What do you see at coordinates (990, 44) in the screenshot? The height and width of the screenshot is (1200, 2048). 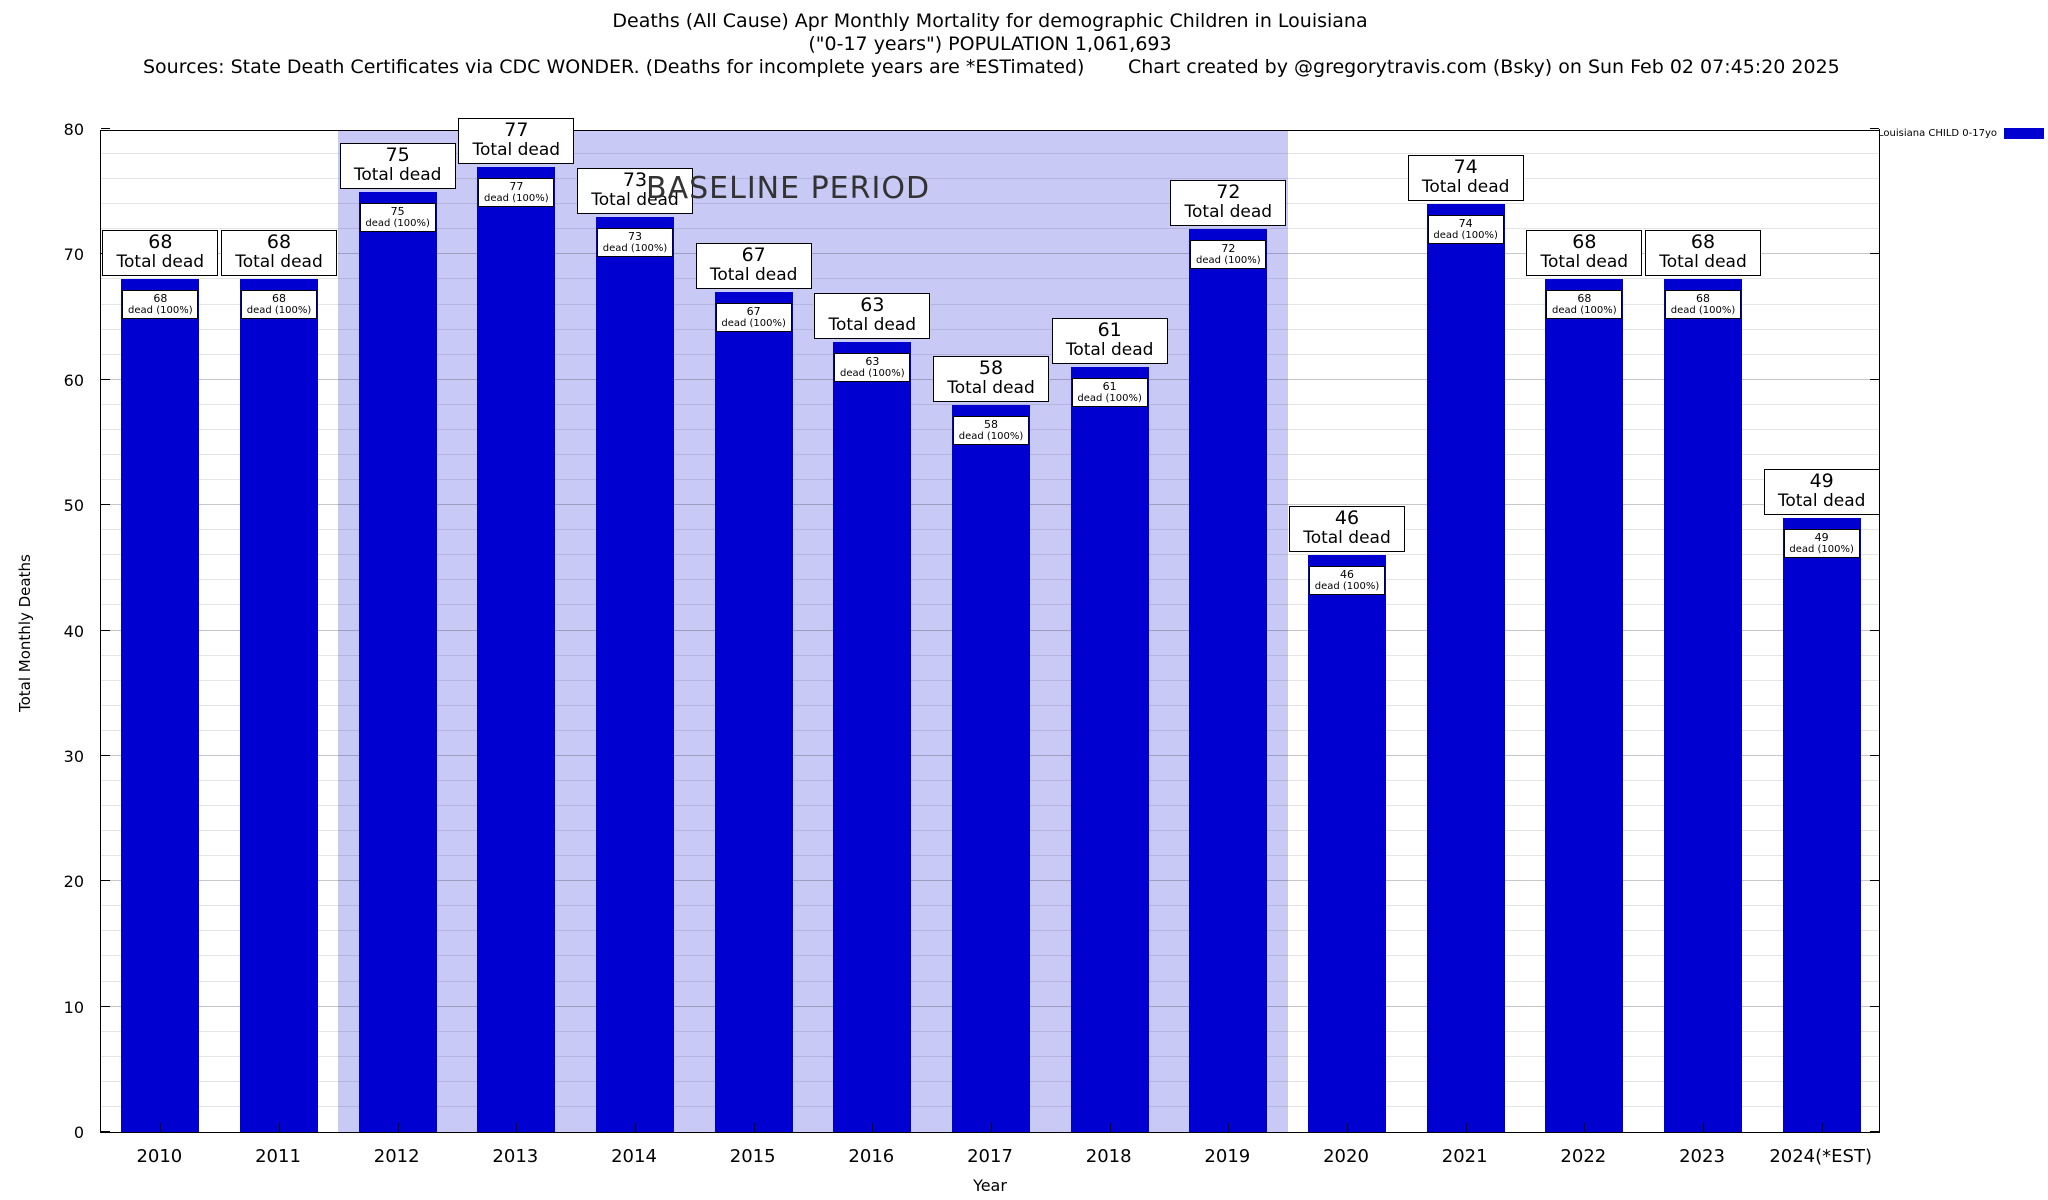 I see `chart-title-line2: ("0-17 years") POPULATION 1,061,693` at bounding box center [990, 44].